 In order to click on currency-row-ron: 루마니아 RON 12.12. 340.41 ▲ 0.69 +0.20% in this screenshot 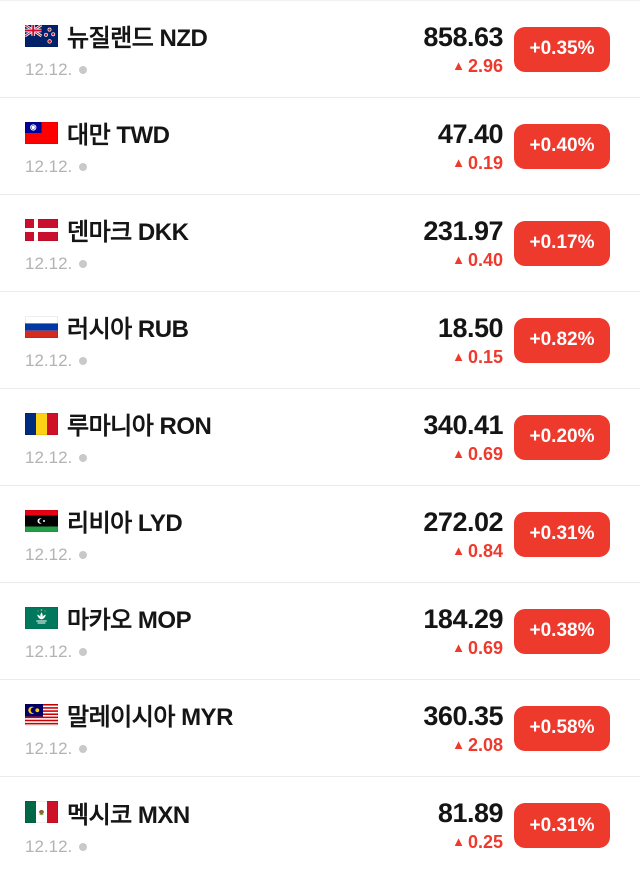, I will do `click(320, 437)`.